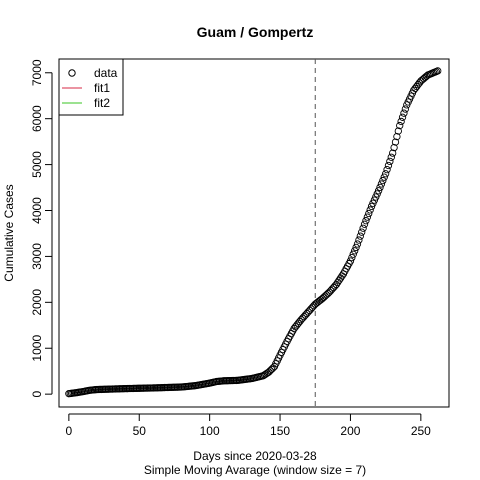  What do you see at coordinates (280, 431) in the screenshot?
I see `x-tick-label: 150` at bounding box center [280, 431].